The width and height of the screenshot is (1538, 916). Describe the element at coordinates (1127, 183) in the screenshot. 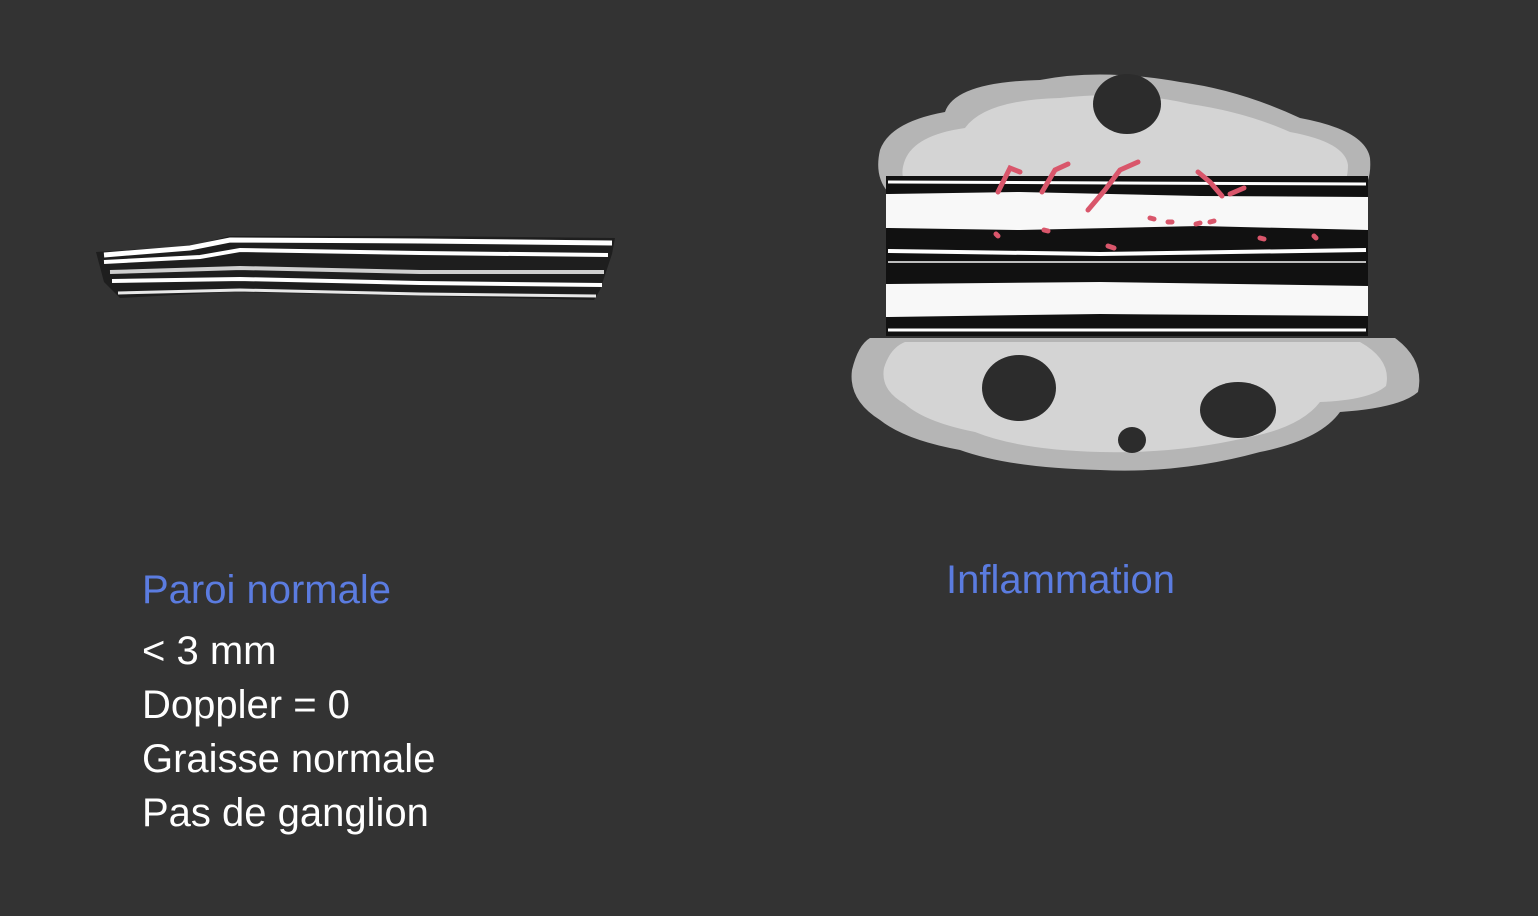

I see `wall-band-top-thin` at that location.